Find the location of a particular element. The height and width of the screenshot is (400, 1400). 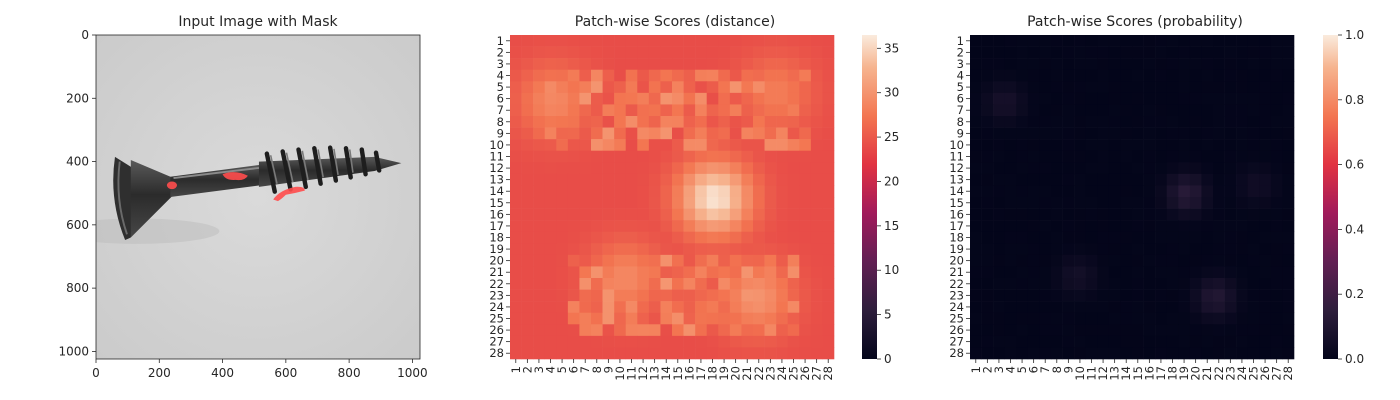

col-tick-label: 11 is located at coordinates (632, 373).